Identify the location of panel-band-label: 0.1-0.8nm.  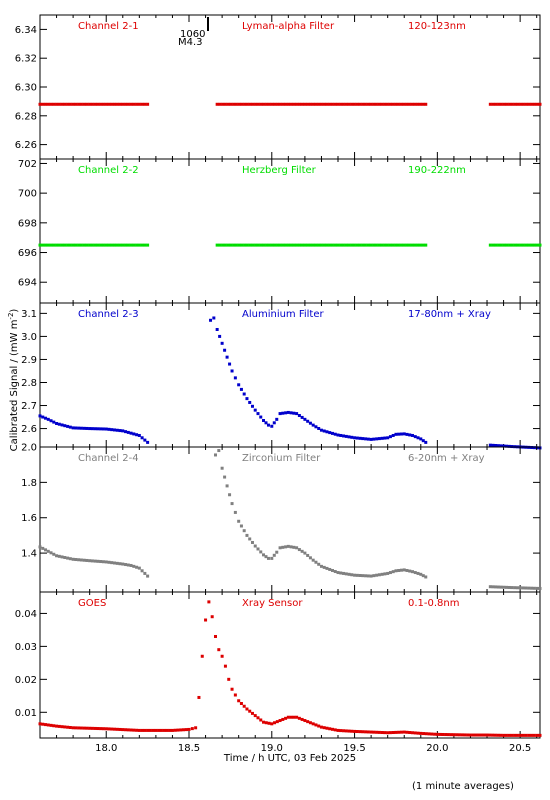
(434, 603).